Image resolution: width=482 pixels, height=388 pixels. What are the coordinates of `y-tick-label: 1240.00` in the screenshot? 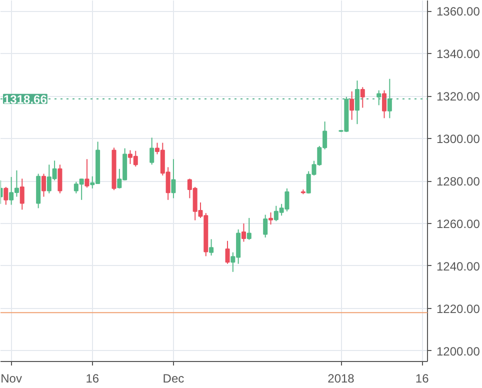 It's located at (458, 266).